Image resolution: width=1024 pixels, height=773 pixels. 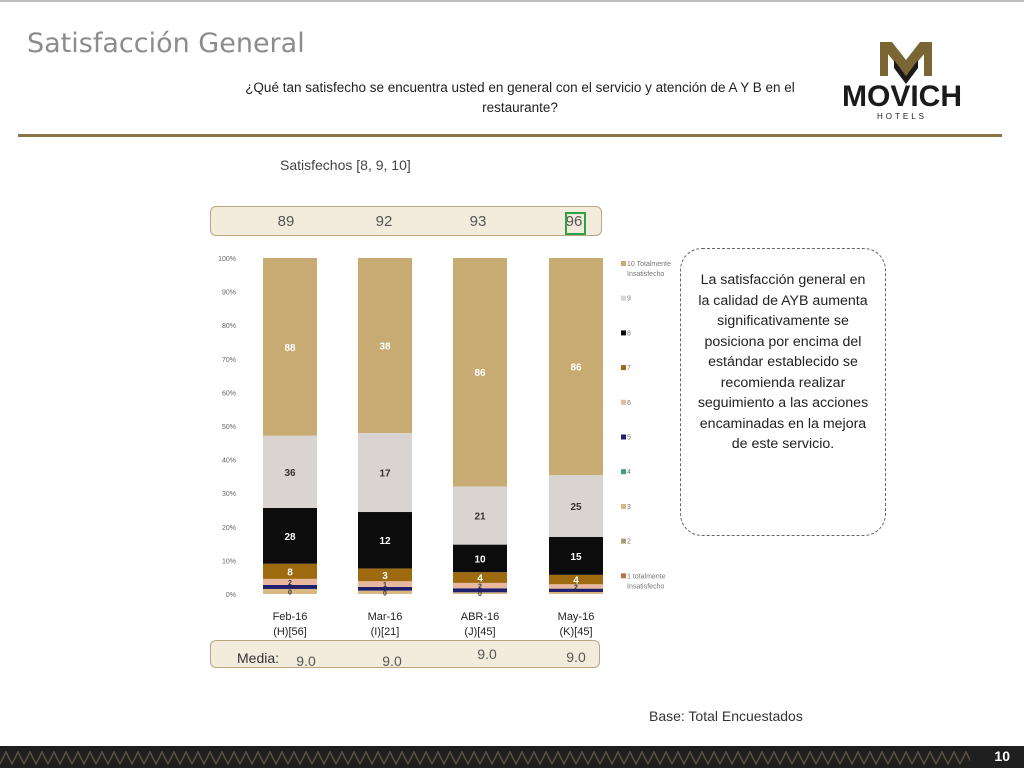 I want to click on data-label: 8, so click(x=290, y=572).